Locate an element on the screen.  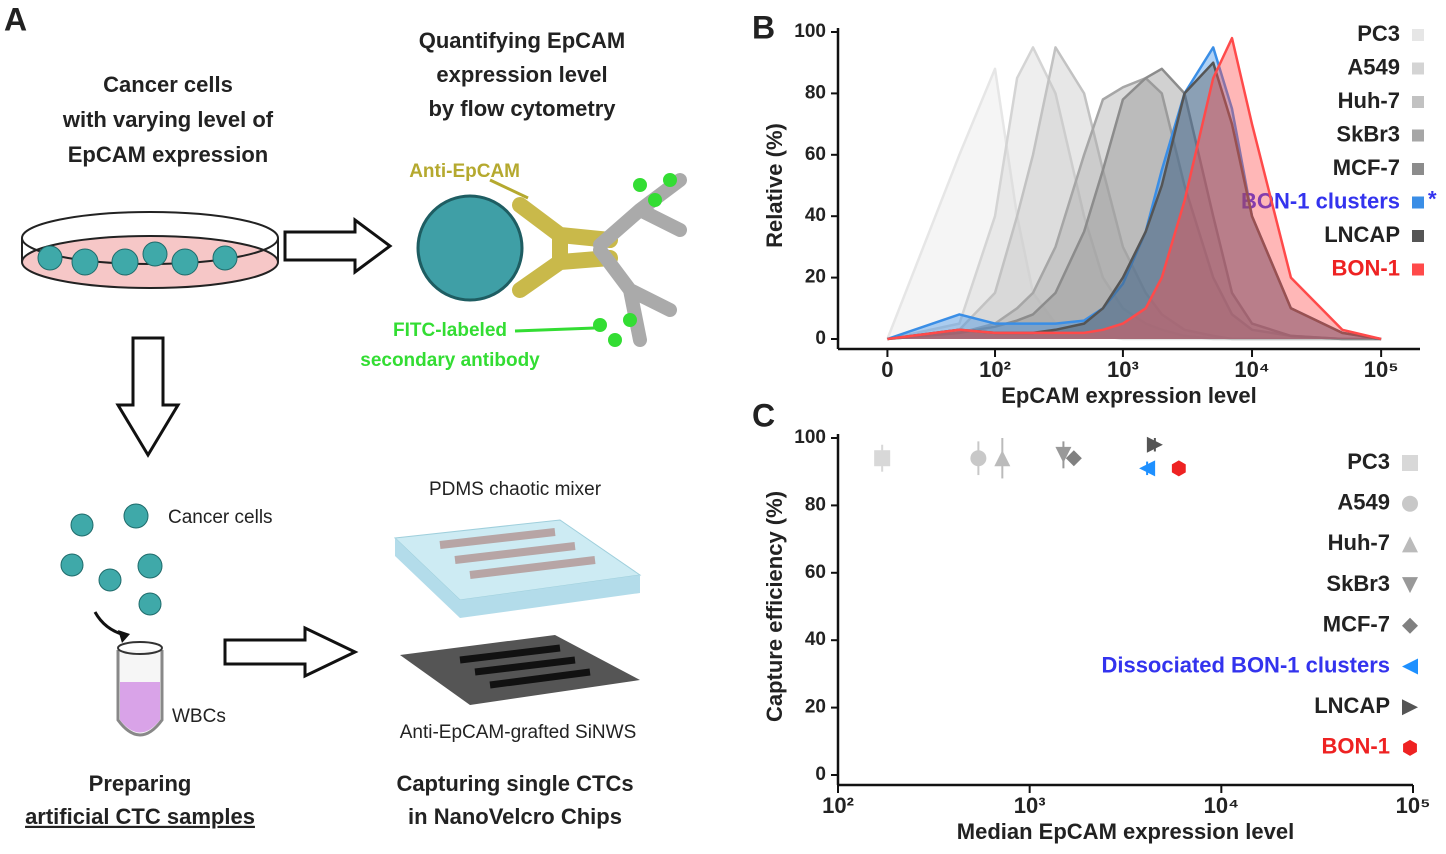
sample is located at coordinates (140, 707).